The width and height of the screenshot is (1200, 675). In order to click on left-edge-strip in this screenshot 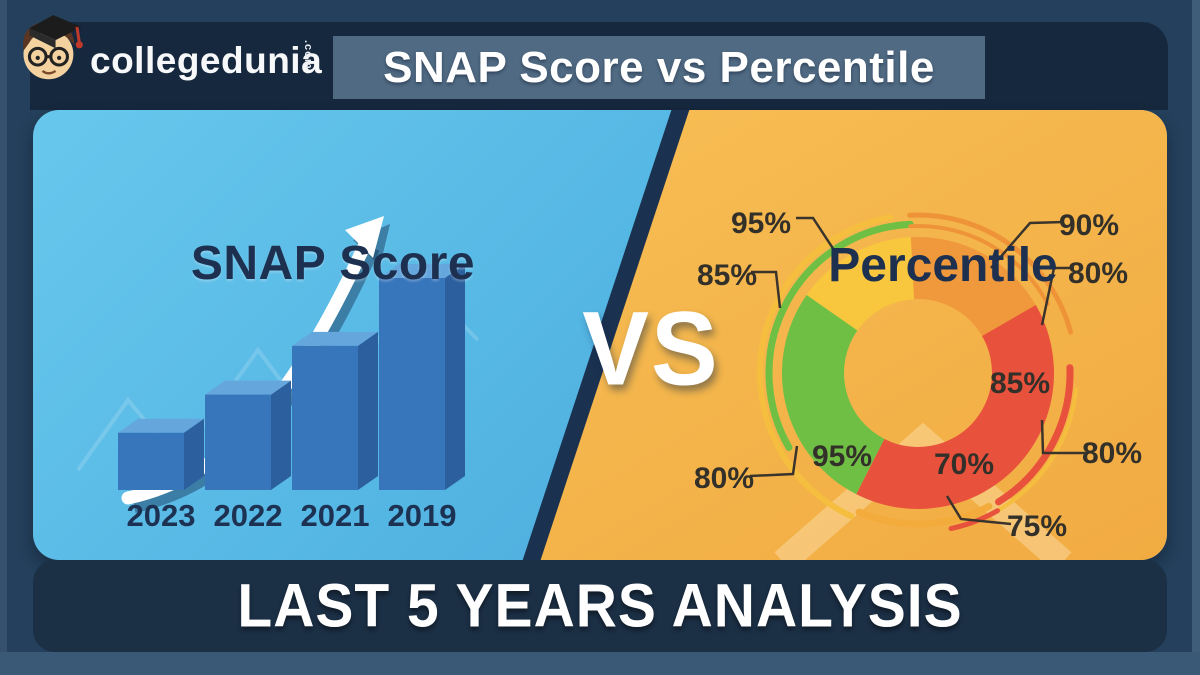, I will do `click(3, 337)`.